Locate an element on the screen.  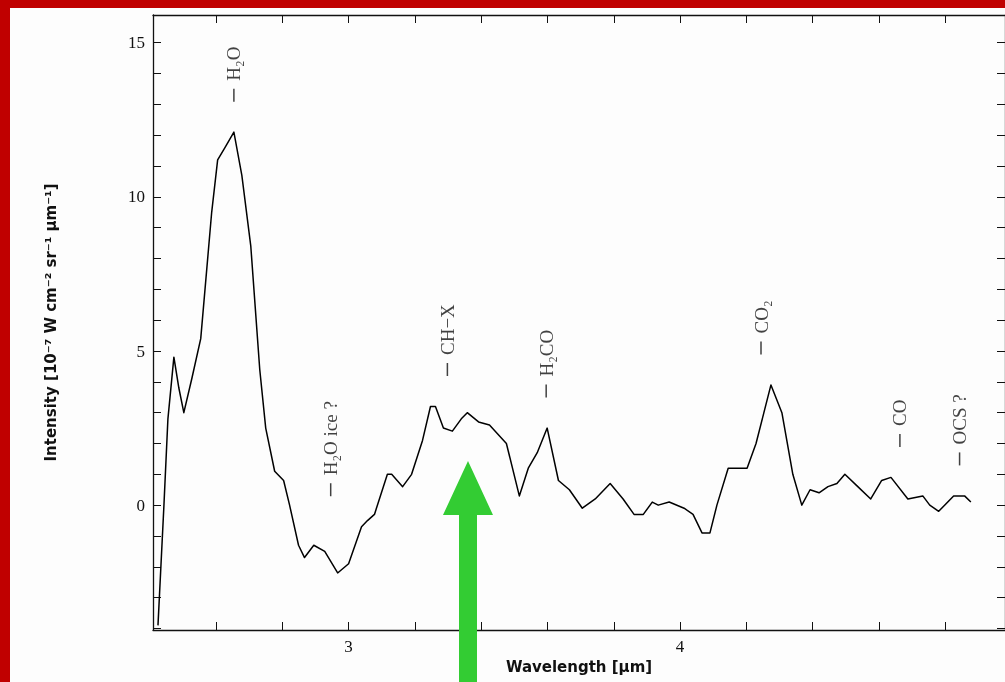
ref-line-label: OCS ? is located at coordinates (960, 419).